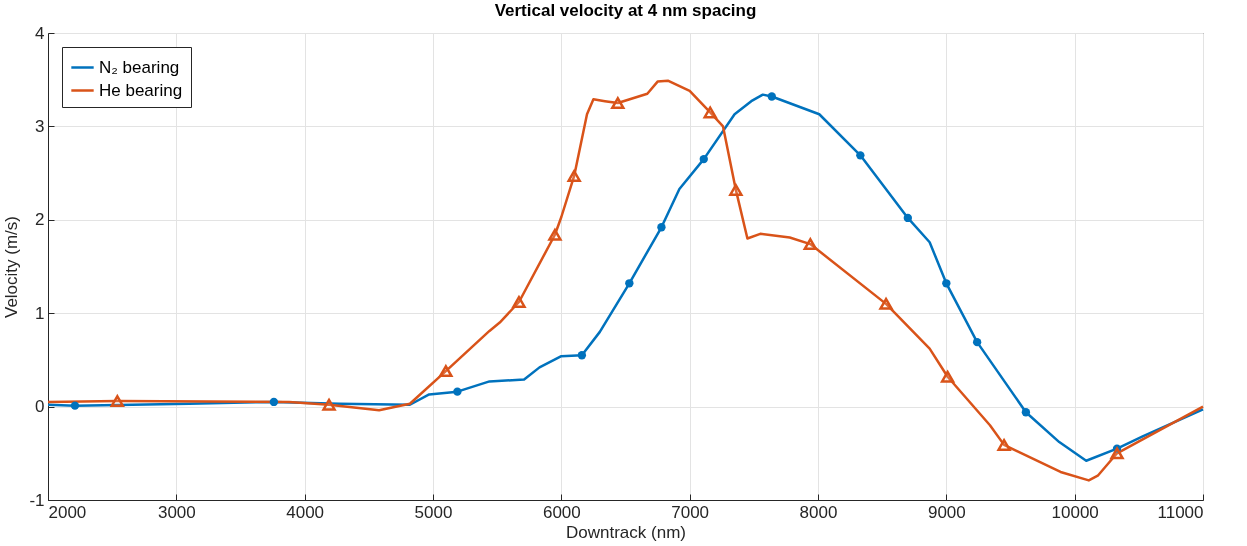 The image size is (1247, 546). Describe the element at coordinates (40, 126) in the screenshot. I see `y-tick-label: 3` at that location.